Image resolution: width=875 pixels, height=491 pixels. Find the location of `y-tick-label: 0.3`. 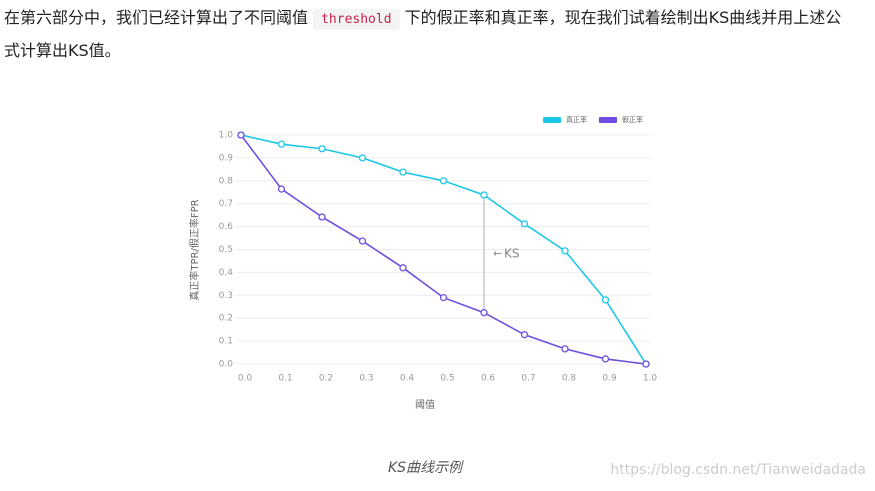

y-tick-label: 0.3 is located at coordinates (226, 296).